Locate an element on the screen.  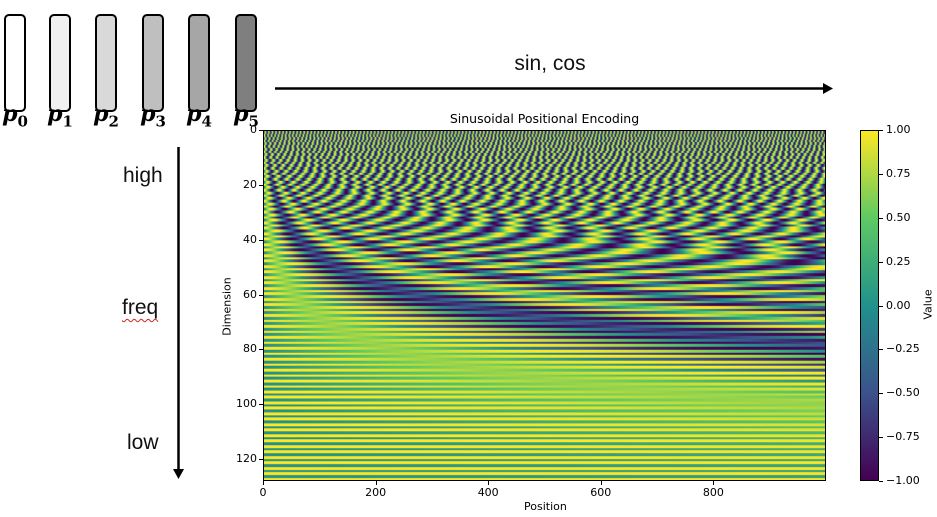
token-label: p0 is located at coordinates (15, 116).